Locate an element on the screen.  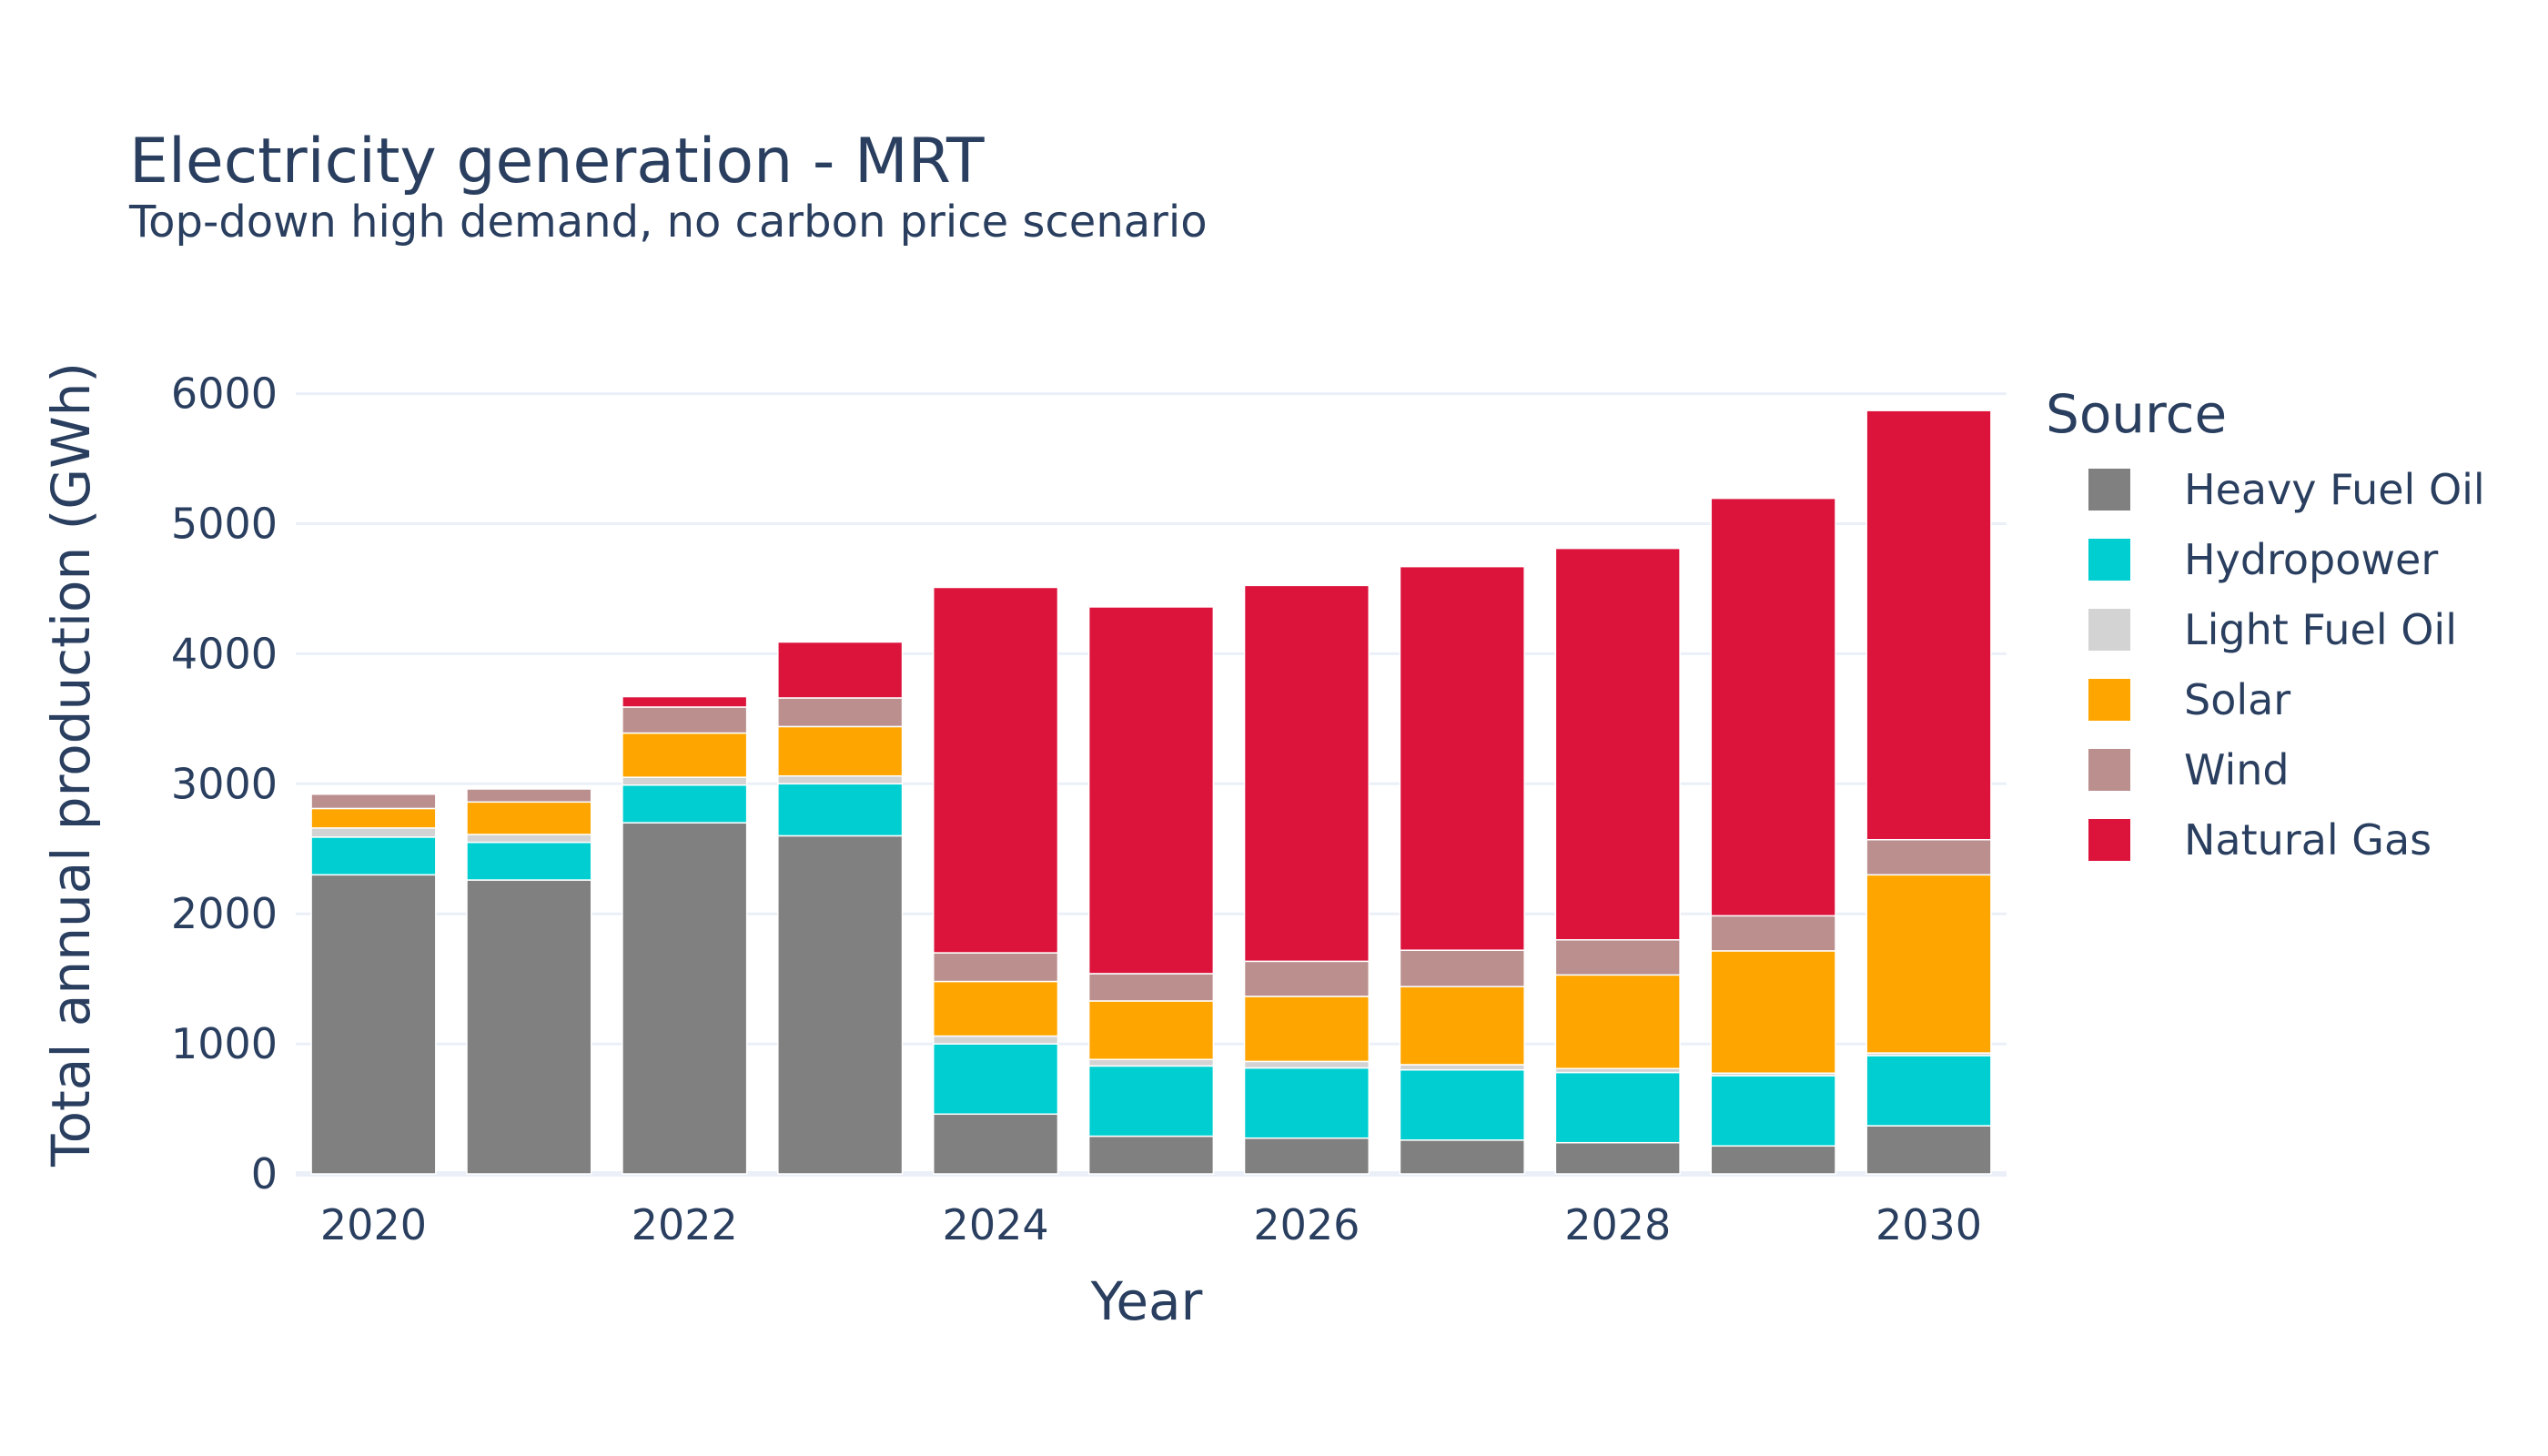
legend-item: Solar is located at coordinates (2189, 700).